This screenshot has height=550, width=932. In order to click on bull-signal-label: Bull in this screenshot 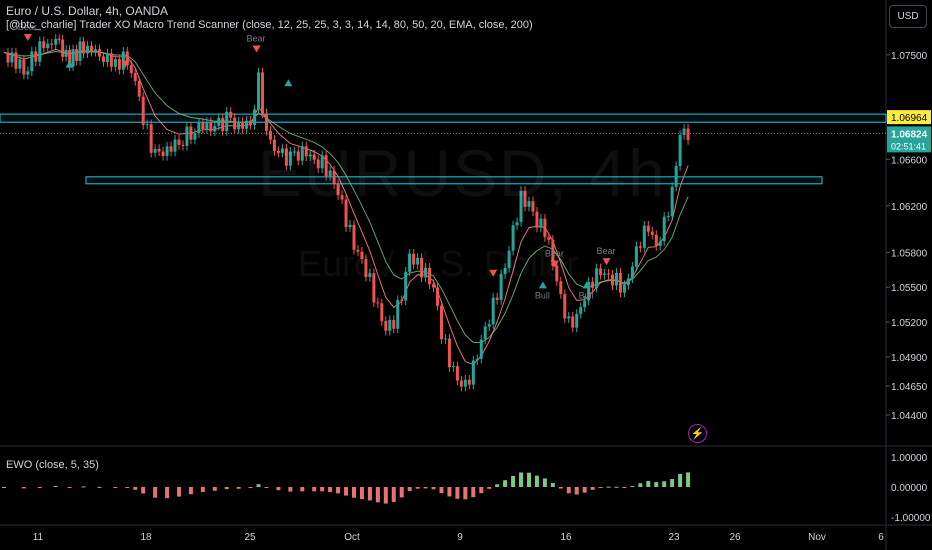, I will do `click(542, 295)`.